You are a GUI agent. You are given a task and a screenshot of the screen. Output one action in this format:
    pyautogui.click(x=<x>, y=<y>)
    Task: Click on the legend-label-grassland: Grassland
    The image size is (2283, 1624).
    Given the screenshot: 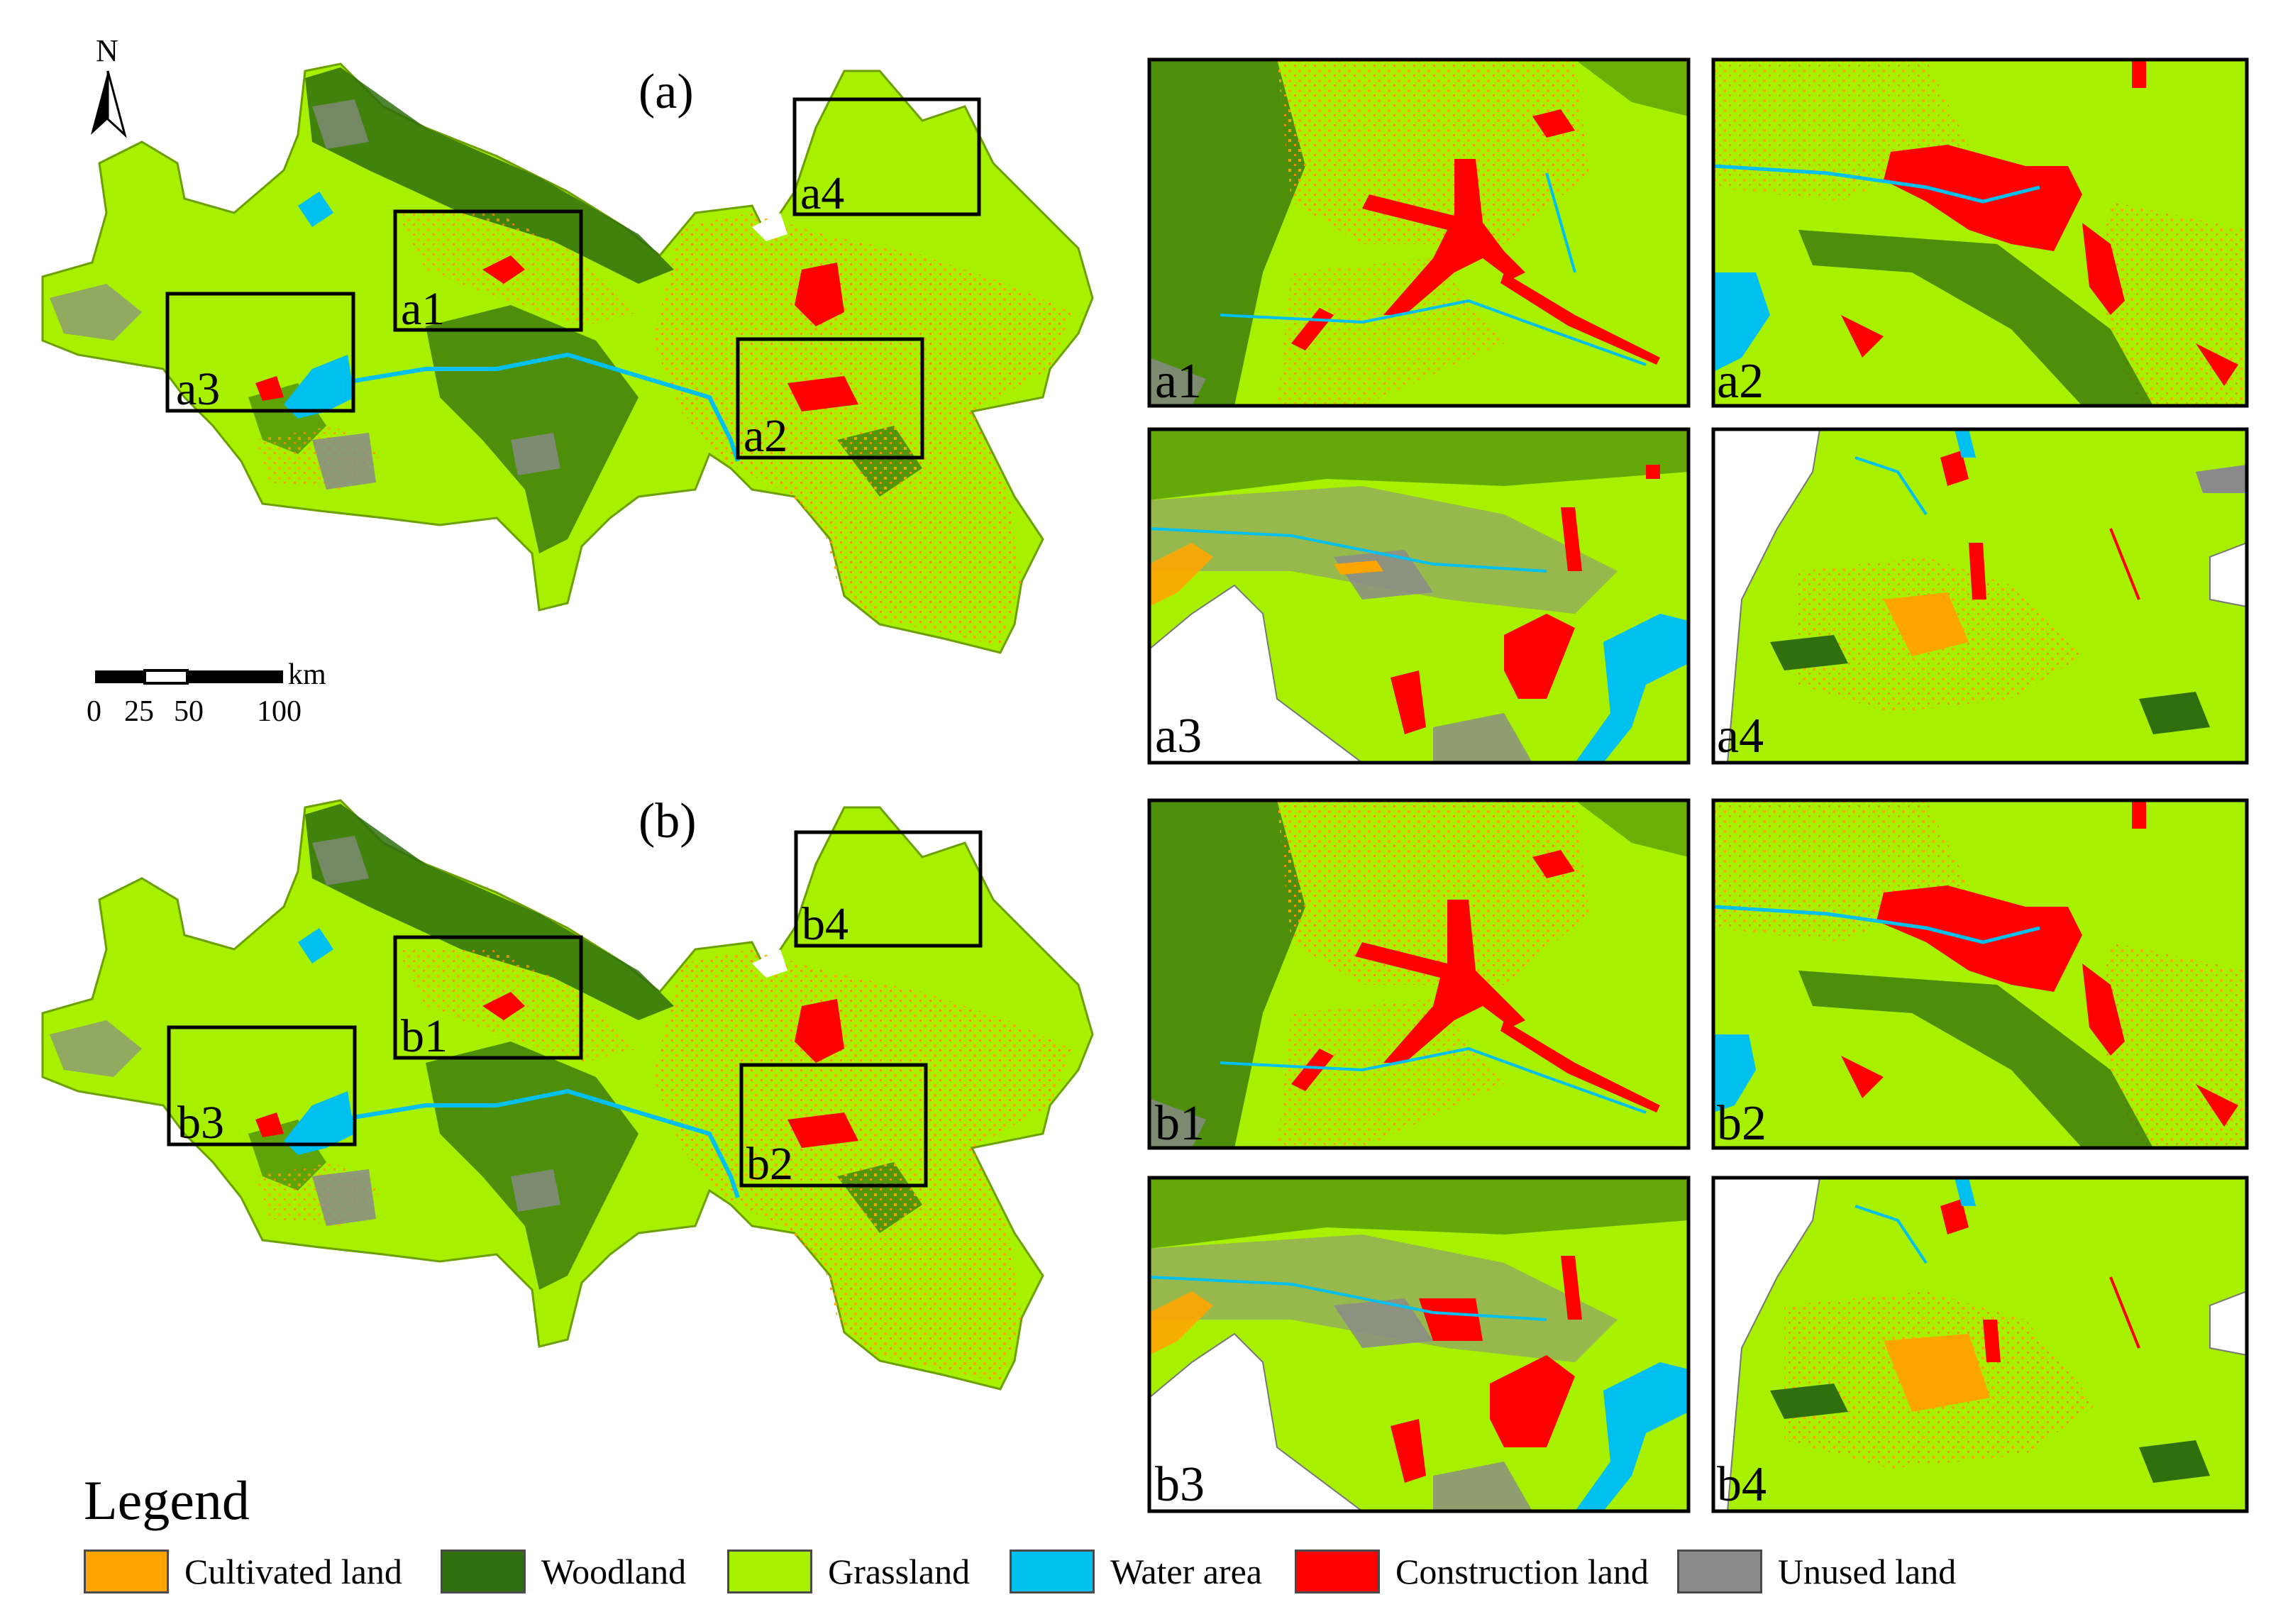 What is the action you would take?
    pyautogui.click(x=899, y=1572)
    